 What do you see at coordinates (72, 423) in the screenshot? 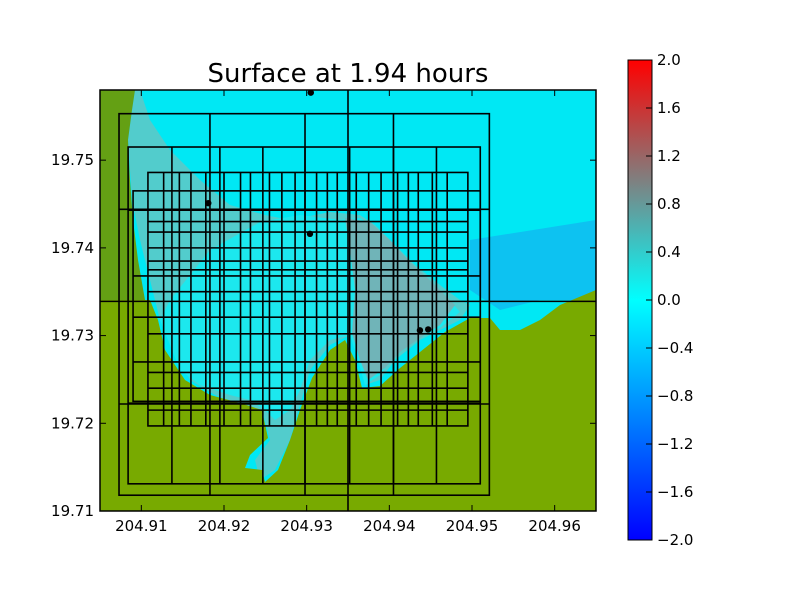
I see `y-tick-label: 19.72` at bounding box center [72, 423].